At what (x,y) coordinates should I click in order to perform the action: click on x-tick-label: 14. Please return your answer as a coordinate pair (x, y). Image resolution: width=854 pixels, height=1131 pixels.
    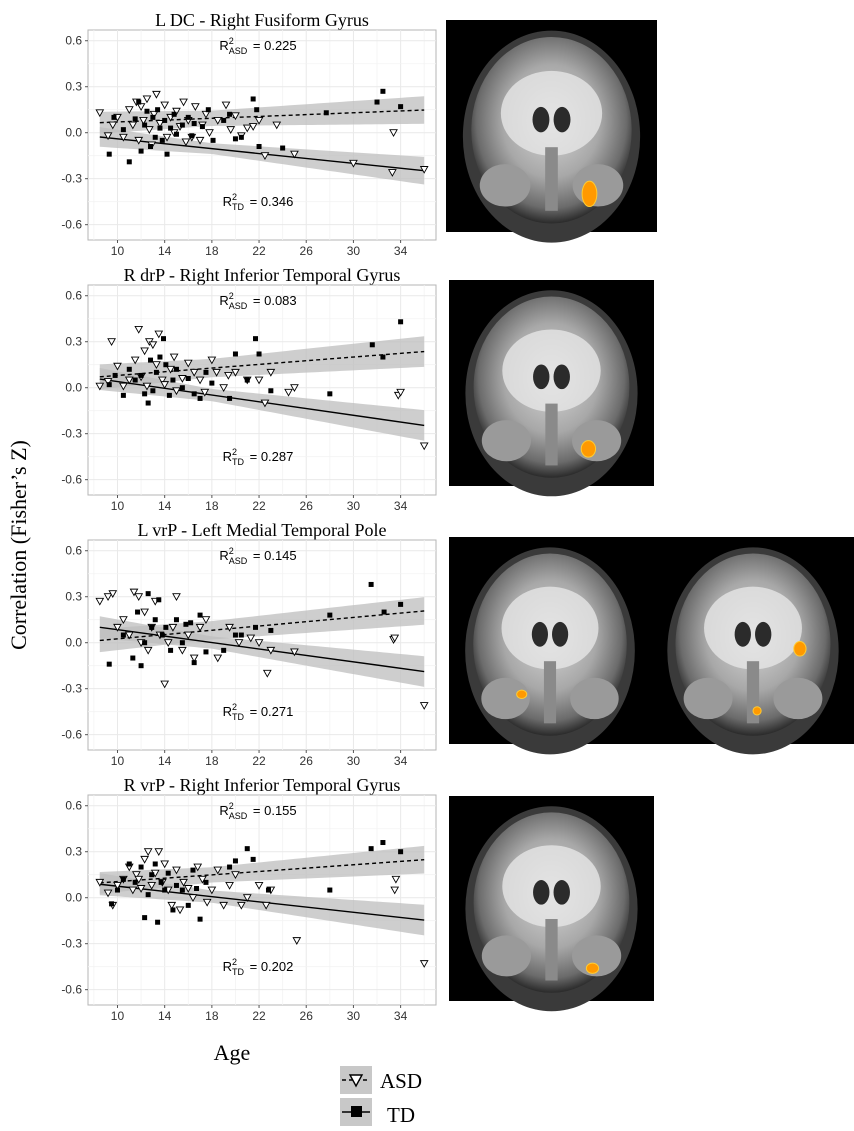
    Looking at the image, I should click on (165, 251).